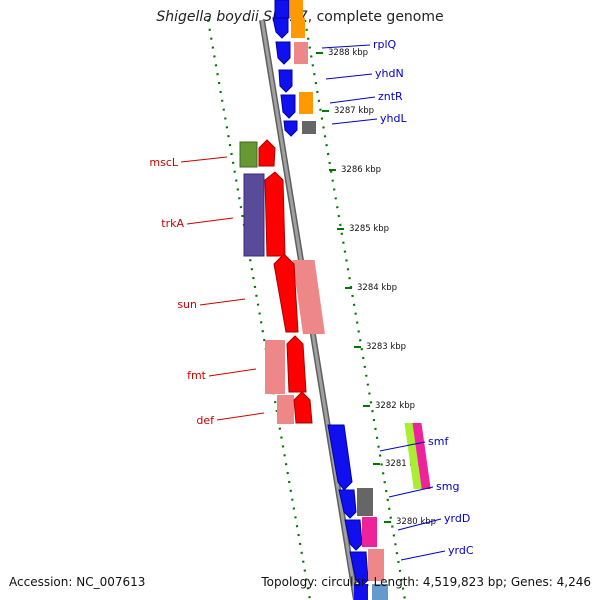 The image size is (600, 600). What do you see at coordinates (389, 73) in the screenshot?
I see `gene-label: yhdN` at bounding box center [389, 73].